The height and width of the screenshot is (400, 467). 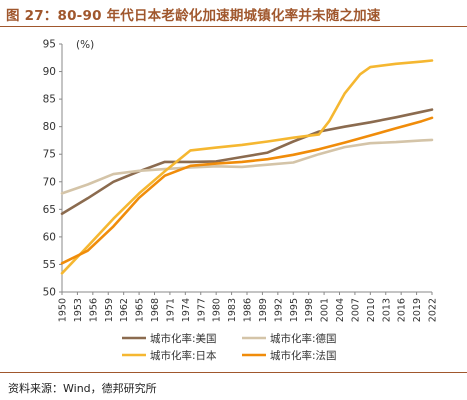 What do you see at coordinates (294, 310) in the screenshot?
I see `x-tick-label: 1995` at bounding box center [294, 310].